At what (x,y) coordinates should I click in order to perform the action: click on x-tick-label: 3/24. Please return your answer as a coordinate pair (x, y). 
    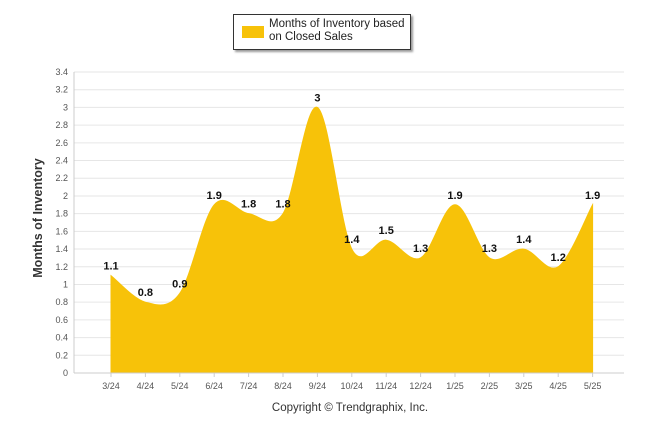
    Looking at the image, I should click on (111, 386).